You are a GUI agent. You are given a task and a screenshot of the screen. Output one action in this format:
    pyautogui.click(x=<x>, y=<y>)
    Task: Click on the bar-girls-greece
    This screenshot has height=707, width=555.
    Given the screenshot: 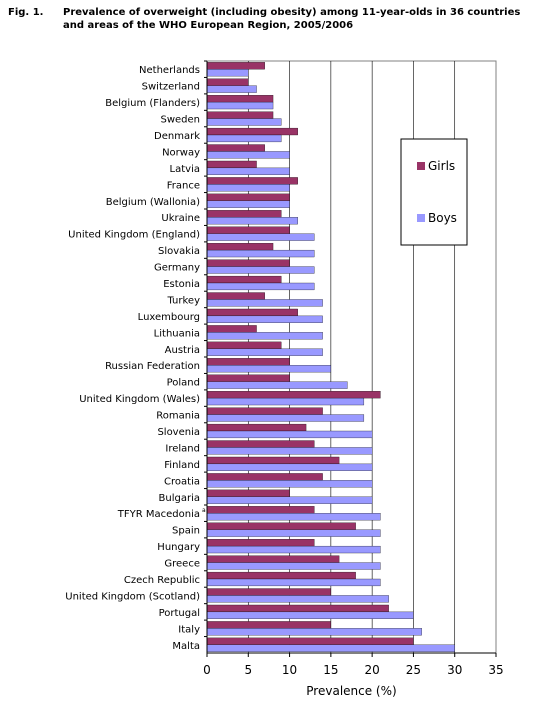 What is the action you would take?
    pyautogui.click(x=273, y=559)
    